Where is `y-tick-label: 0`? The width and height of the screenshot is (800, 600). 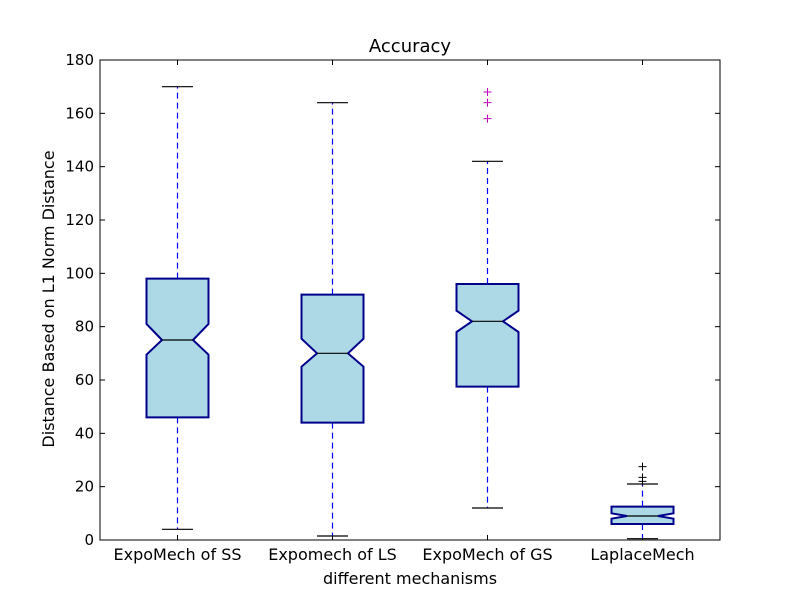 y-tick-label: 0 is located at coordinates (89, 540).